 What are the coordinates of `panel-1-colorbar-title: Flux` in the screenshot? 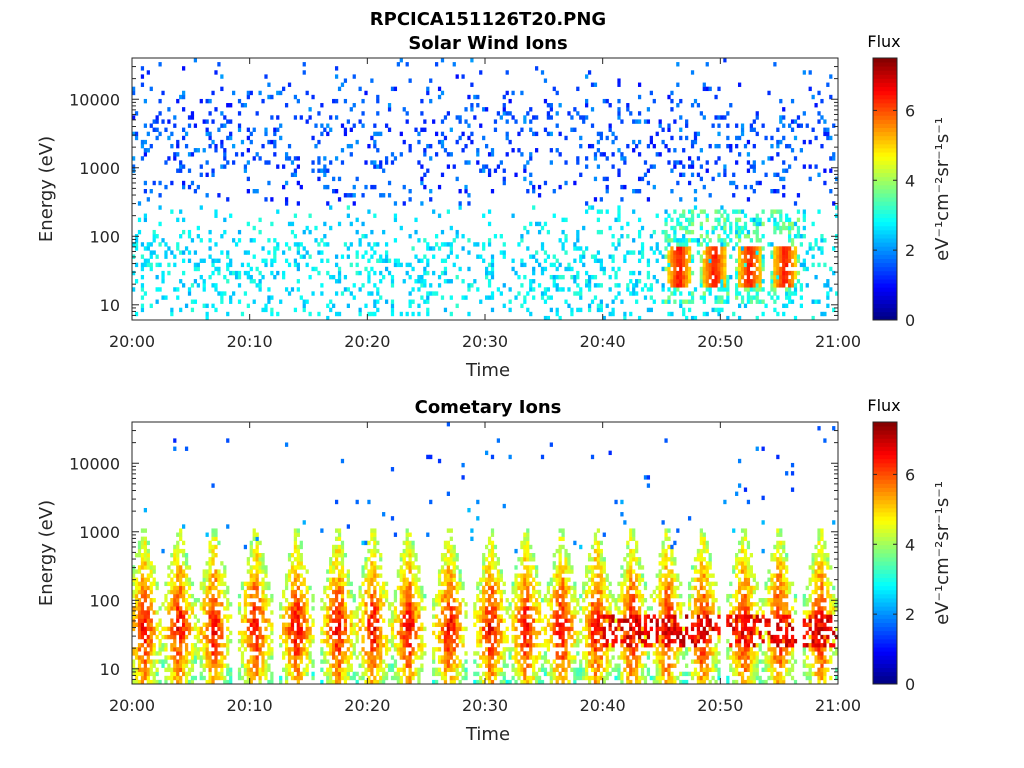 It's located at (883, 41).